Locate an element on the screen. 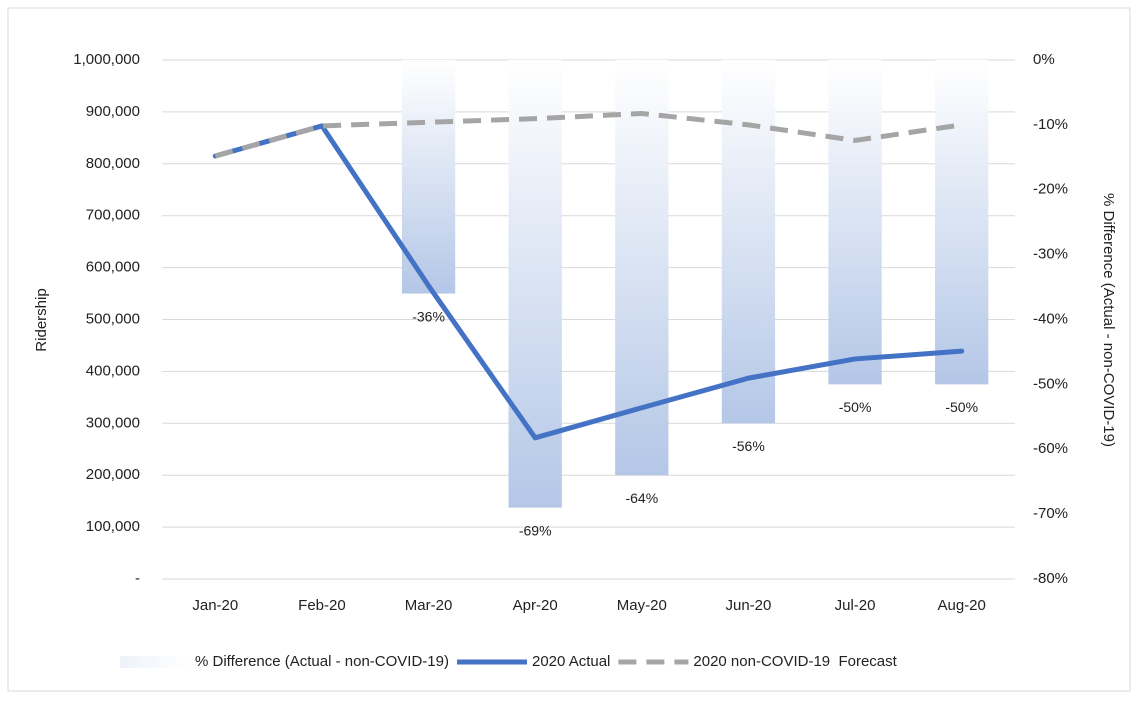 The height and width of the screenshot is (707, 1140). data-label: -56% is located at coordinates (748, 446).